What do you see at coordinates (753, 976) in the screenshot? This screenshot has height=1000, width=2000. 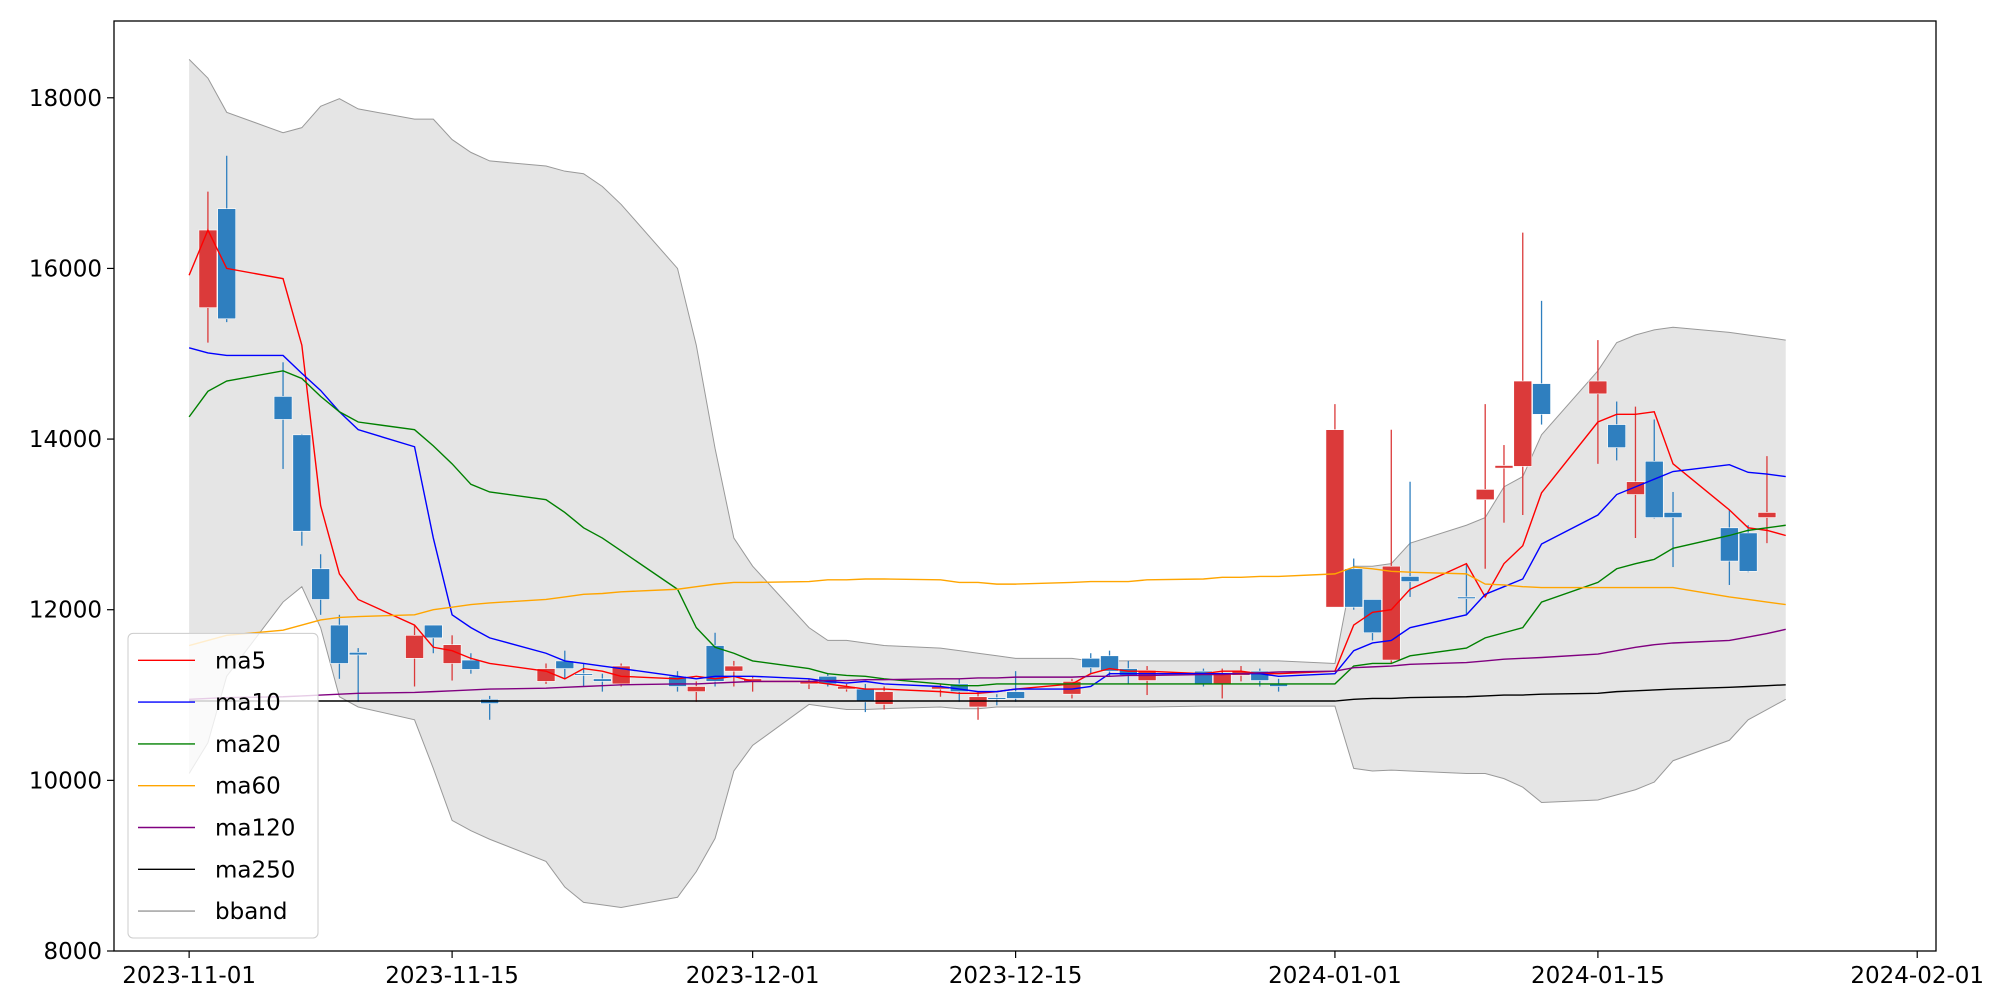 I see `x-tick-label: 2023-12-01` at bounding box center [753, 976].